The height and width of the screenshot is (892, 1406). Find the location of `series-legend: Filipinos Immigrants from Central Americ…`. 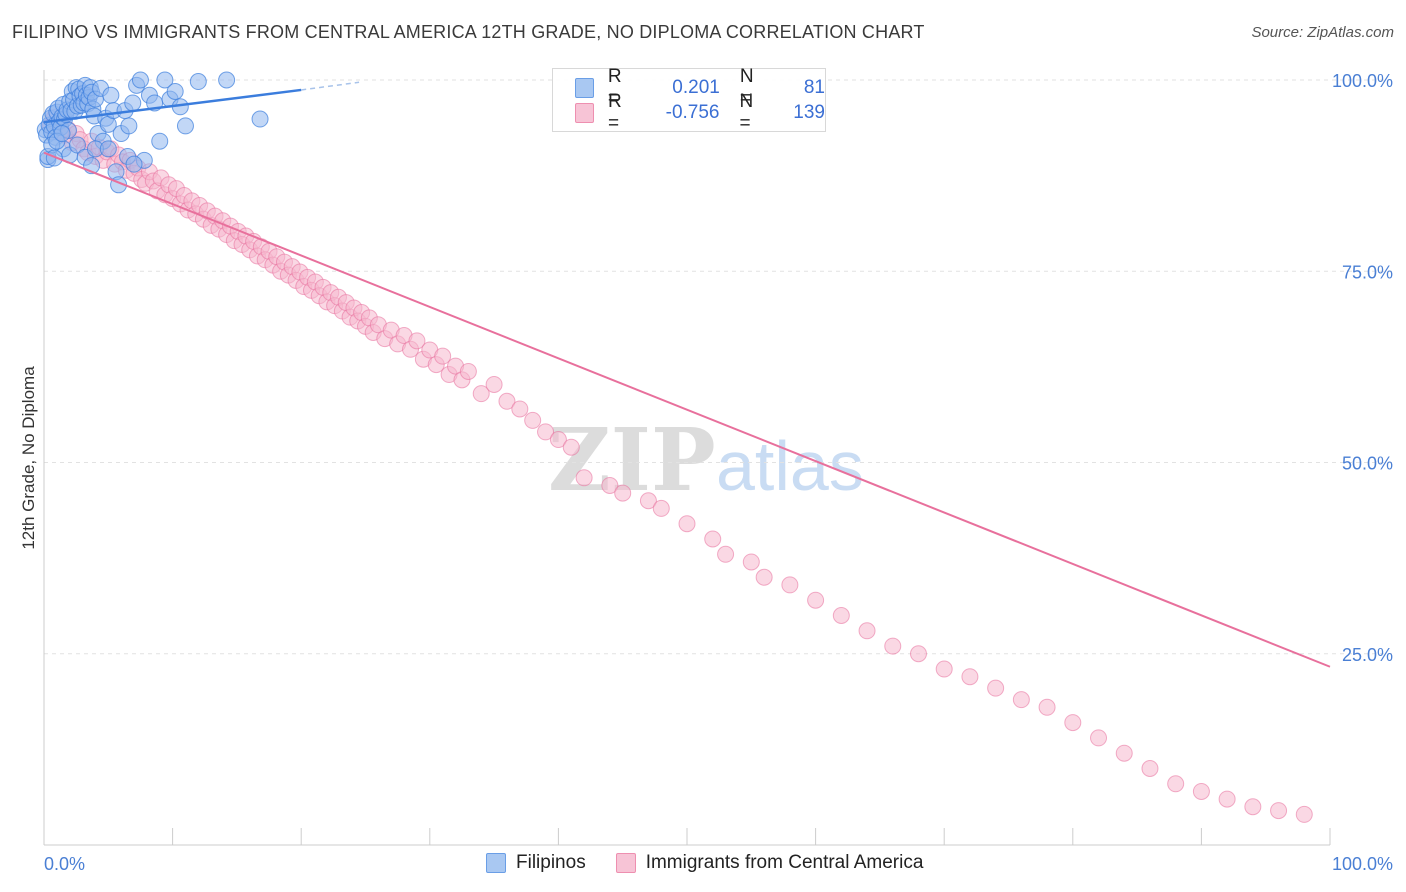

series-legend: Filipinos Immigrants from Central Americ… is located at coordinates (719, 863).